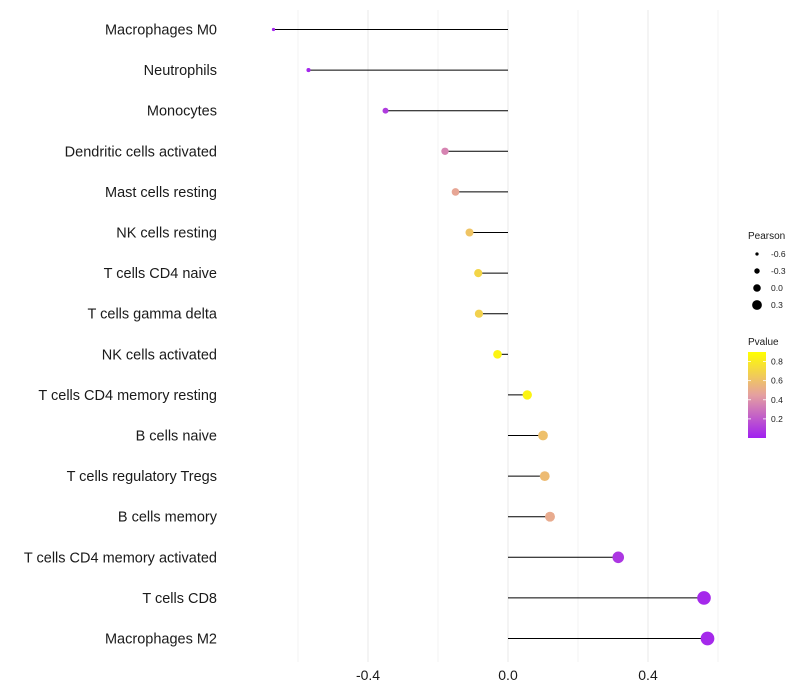 The image size is (800, 700). I want to click on category-label: T cells CD8, so click(179, 599).